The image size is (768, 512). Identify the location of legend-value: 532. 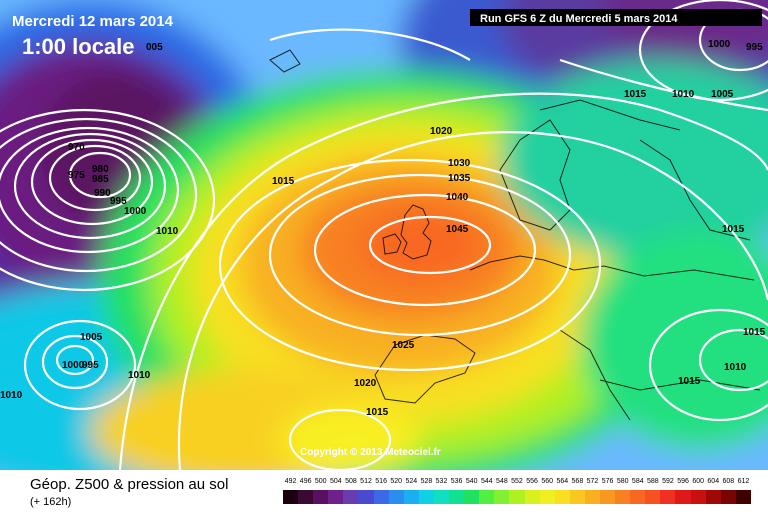
(441, 481).